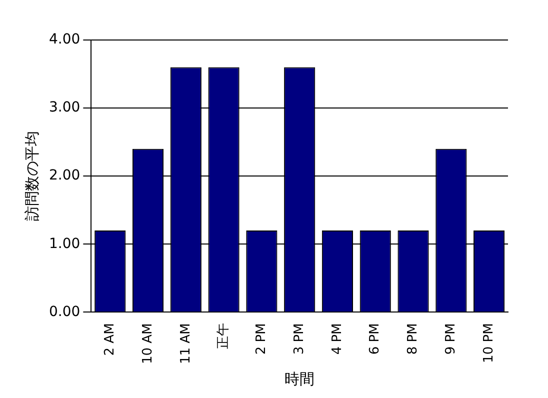 This screenshot has width=548, height=398. Describe the element at coordinates (224, 336) in the screenshot. I see `x-tick-label: 正午` at that location.